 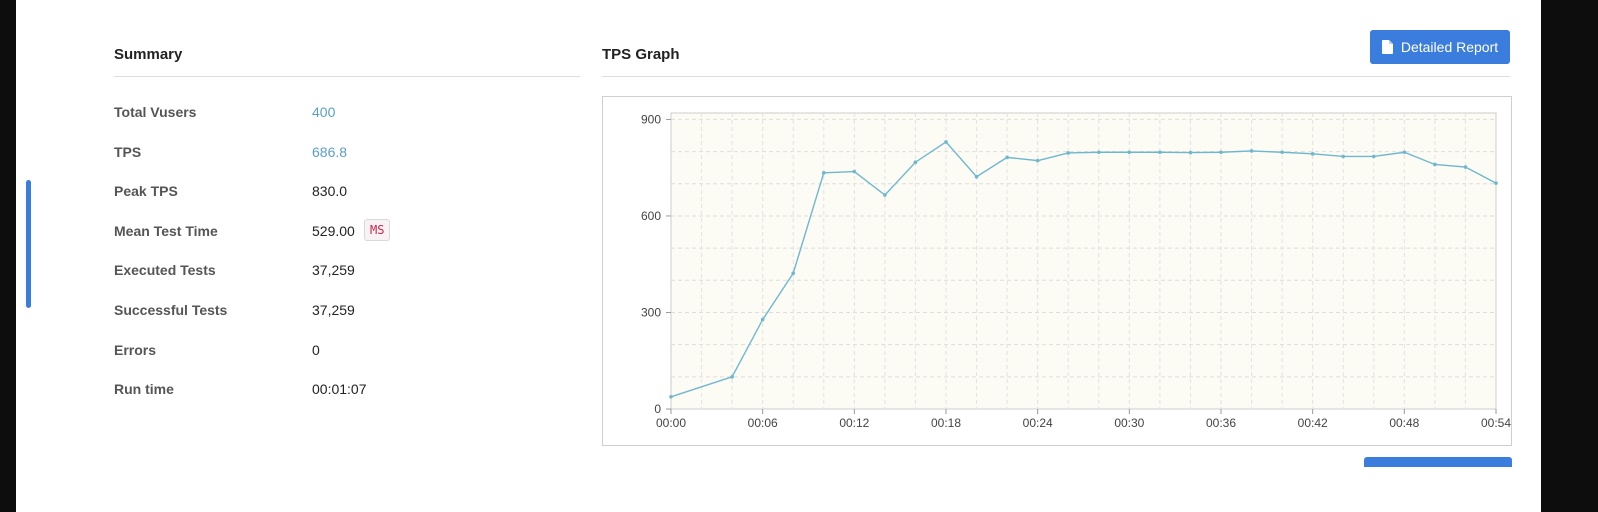 What do you see at coordinates (155, 112) in the screenshot?
I see `summary-row-label: Total Vusers` at bounding box center [155, 112].